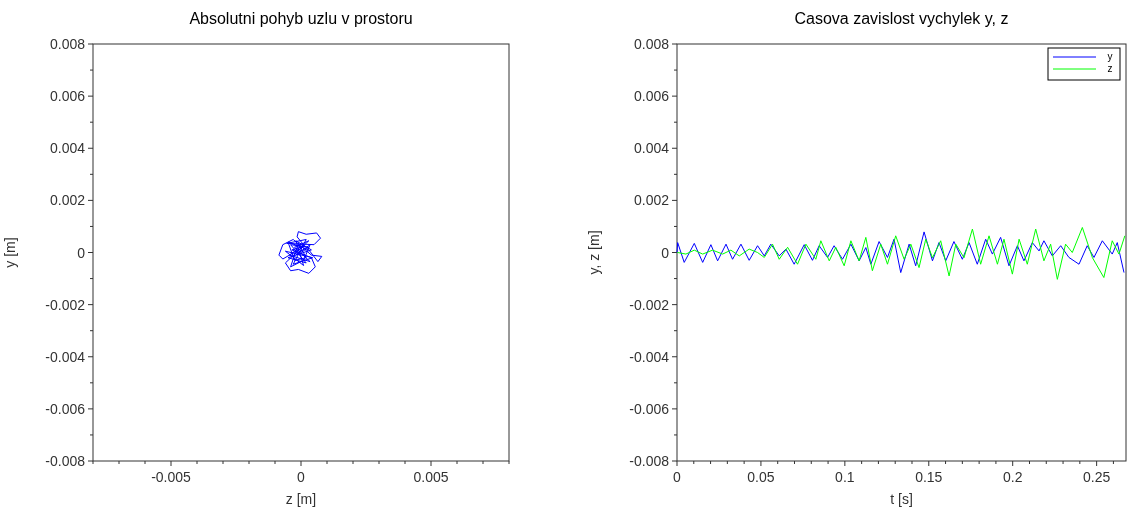 This screenshot has height=515, width=1127. I want to click on x-tick-label: 0.25, so click(1097, 477).